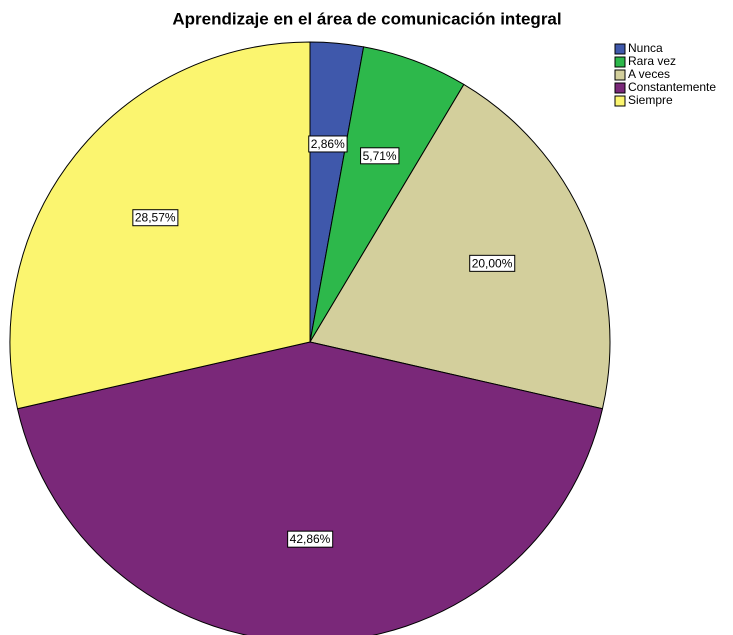 The width and height of the screenshot is (733, 635). What do you see at coordinates (652, 61) in the screenshot?
I see `legend-text: Rara vez` at bounding box center [652, 61].